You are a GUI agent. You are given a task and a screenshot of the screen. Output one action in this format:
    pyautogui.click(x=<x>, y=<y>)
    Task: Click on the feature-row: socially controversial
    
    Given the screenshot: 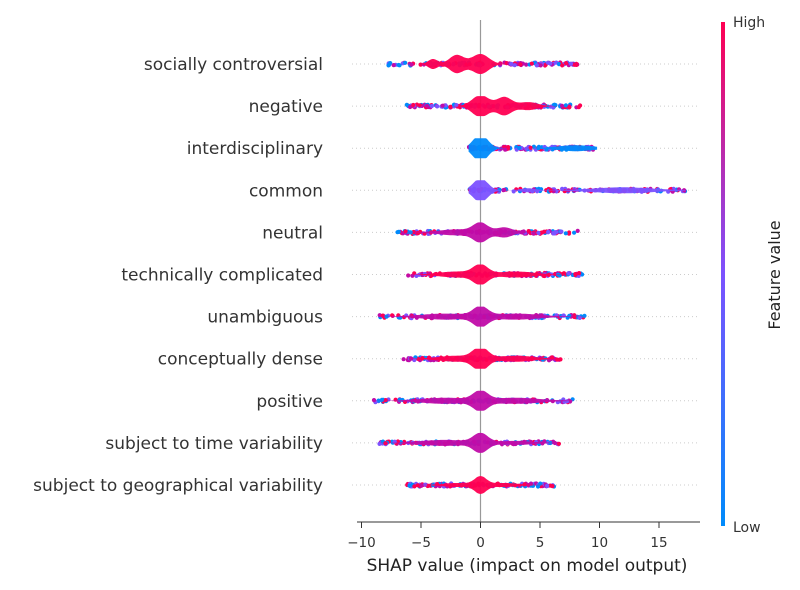 What is the action you would take?
    pyautogui.click(x=422, y=64)
    